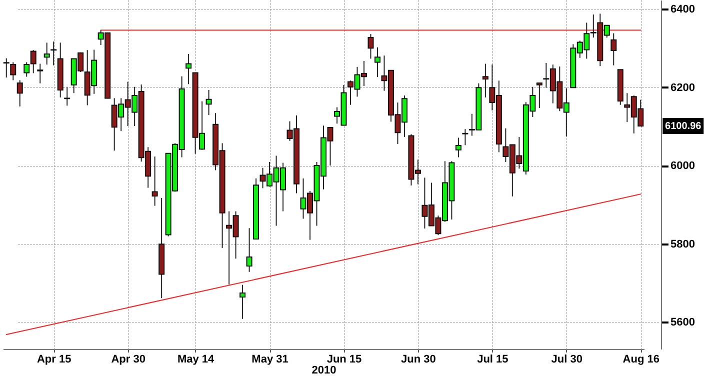 Image resolution: width=707 pixels, height=381 pixels. What do you see at coordinates (682, 88) in the screenshot?
I see `y-tick-label: 6200` at bounding box center [682, 88].